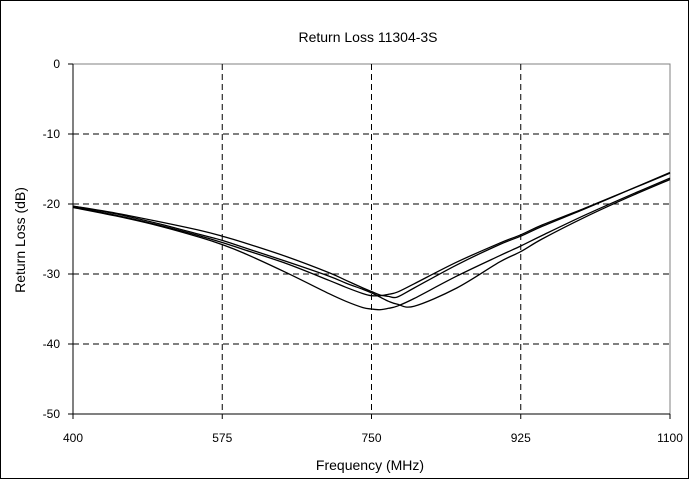 The height and width of the screenshot is (479, 689). What do you see at coordinates (521, 438) in the screenshot?
I see `x-tick-label: 925` at bounding box center [521, 438].